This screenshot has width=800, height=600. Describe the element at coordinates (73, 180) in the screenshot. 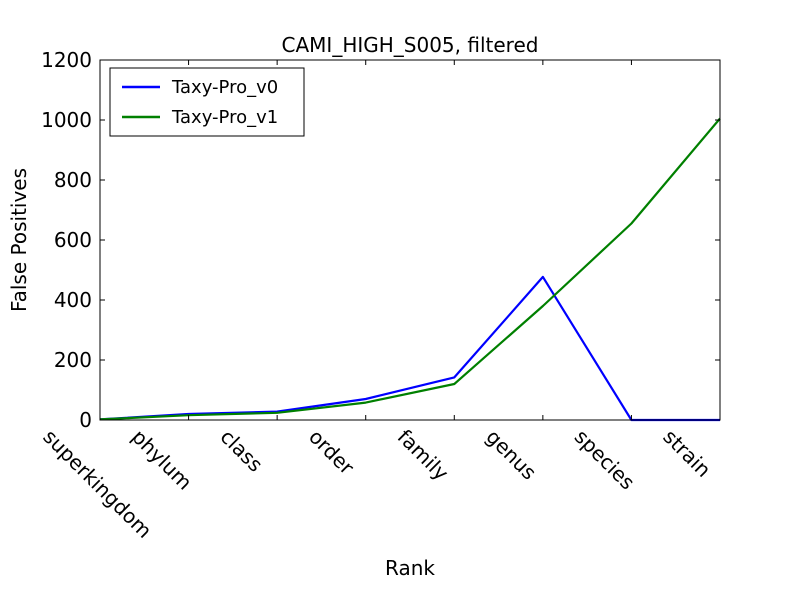

I see `y-tick-label-4: 800` at that location.